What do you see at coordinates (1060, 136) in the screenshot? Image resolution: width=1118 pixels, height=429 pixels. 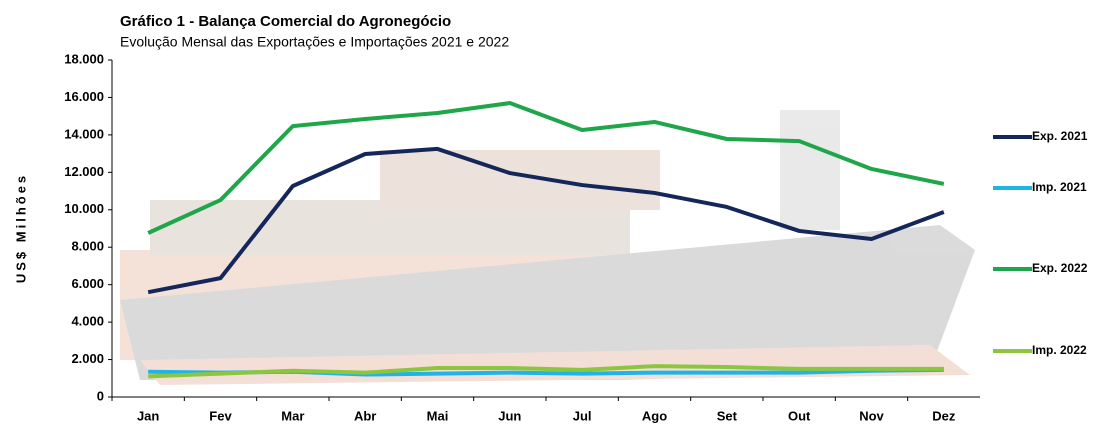 I see `legend-label: Exp. 2021` at bounding box center [1060, 136].